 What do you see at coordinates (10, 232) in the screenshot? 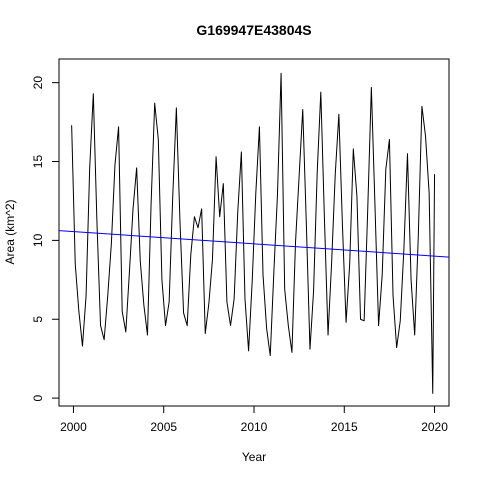
I see `y-axis-label: Area (km^2)` at bounding box center [10, 232].